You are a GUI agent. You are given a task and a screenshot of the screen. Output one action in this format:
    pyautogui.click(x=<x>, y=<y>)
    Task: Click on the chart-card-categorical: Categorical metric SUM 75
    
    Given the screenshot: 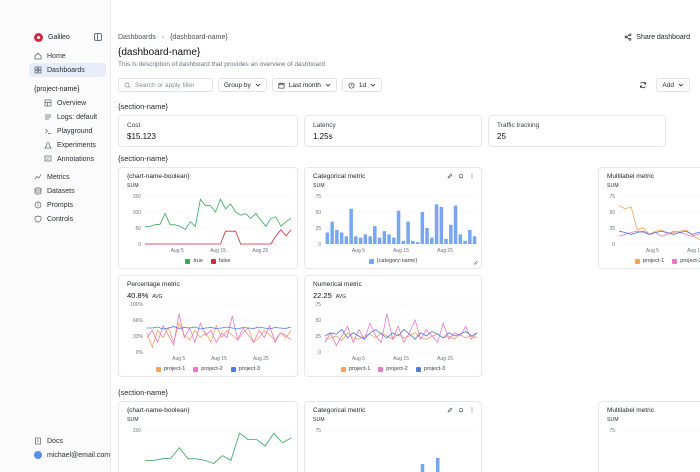 What is the action you would take?
    pyautogui.click(x=393, y=436)
    